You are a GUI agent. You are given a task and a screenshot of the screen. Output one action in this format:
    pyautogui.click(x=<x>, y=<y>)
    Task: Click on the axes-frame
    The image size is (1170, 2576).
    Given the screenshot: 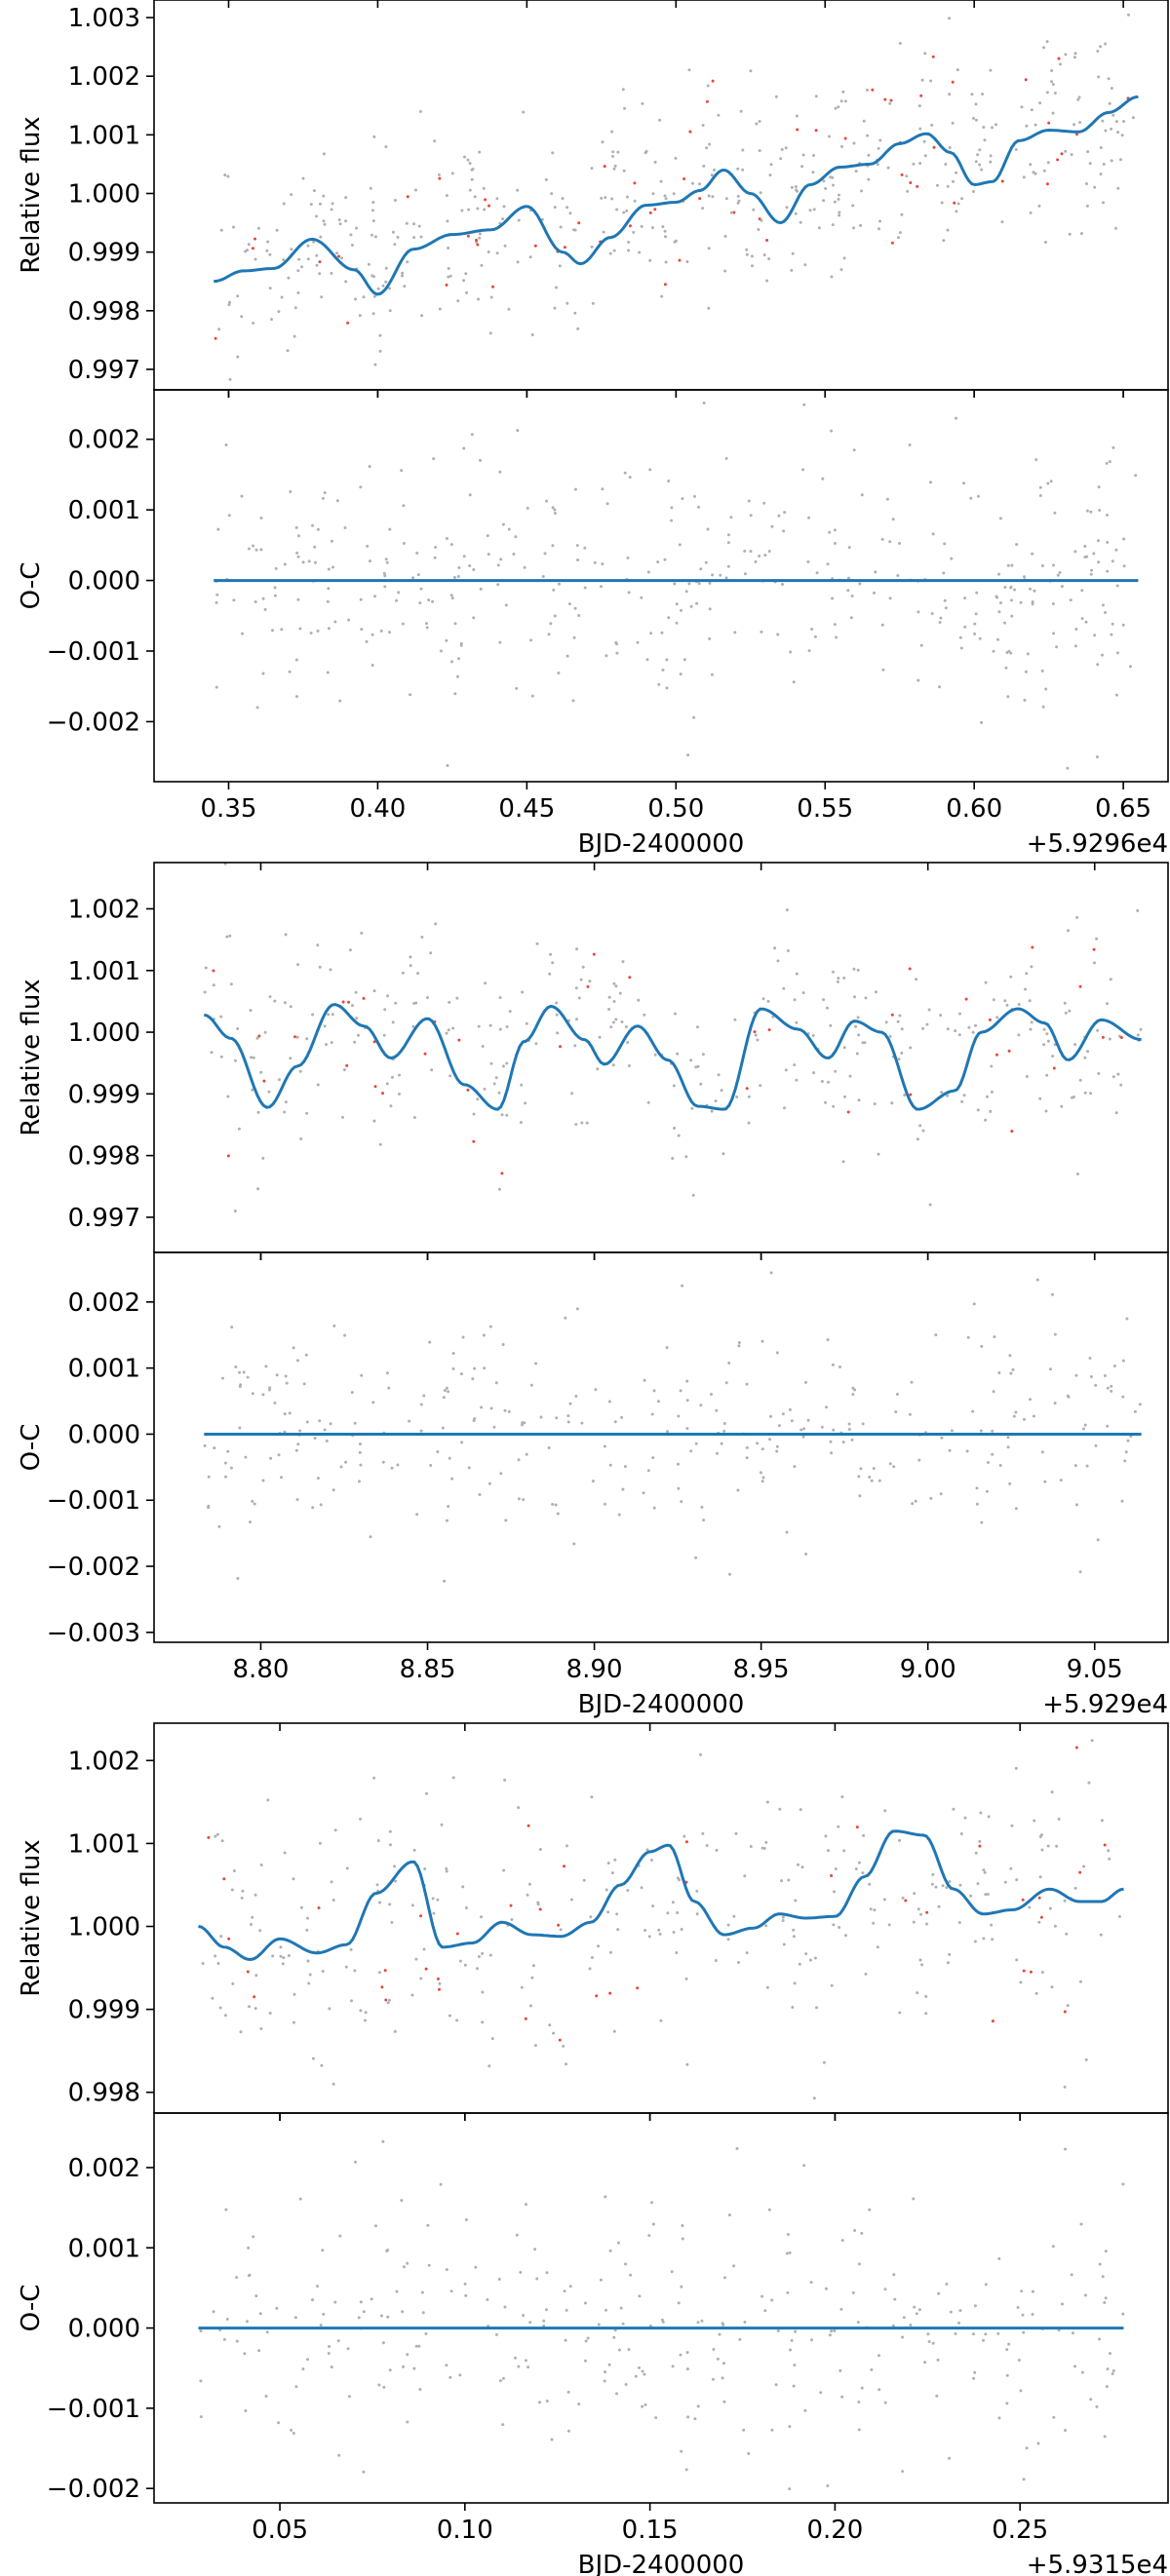 What is the action you would take?
    pyautogui.click(x=661, y=195)
    